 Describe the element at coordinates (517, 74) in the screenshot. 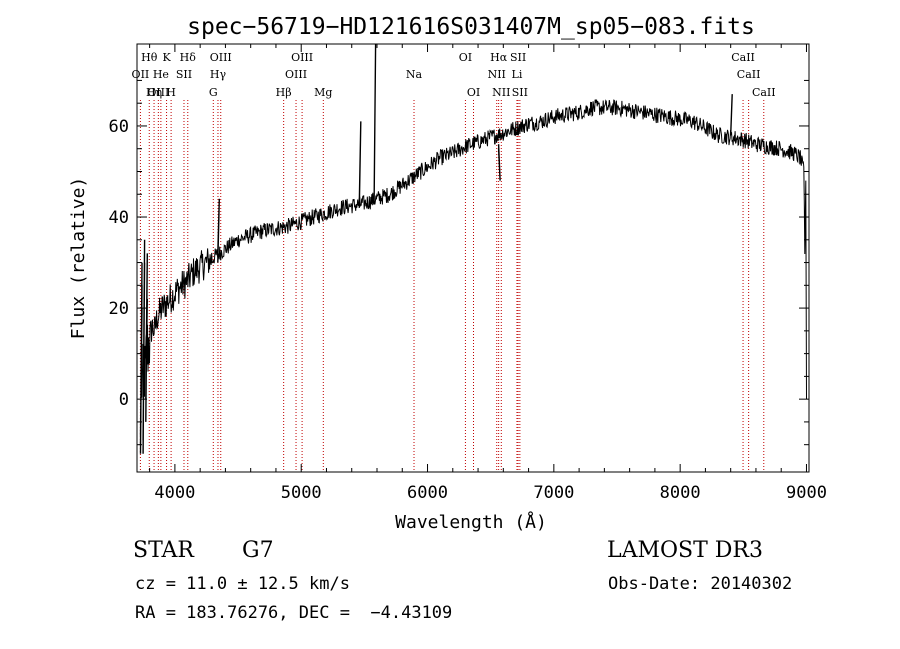

I see `line-label-23: Li` at that location.